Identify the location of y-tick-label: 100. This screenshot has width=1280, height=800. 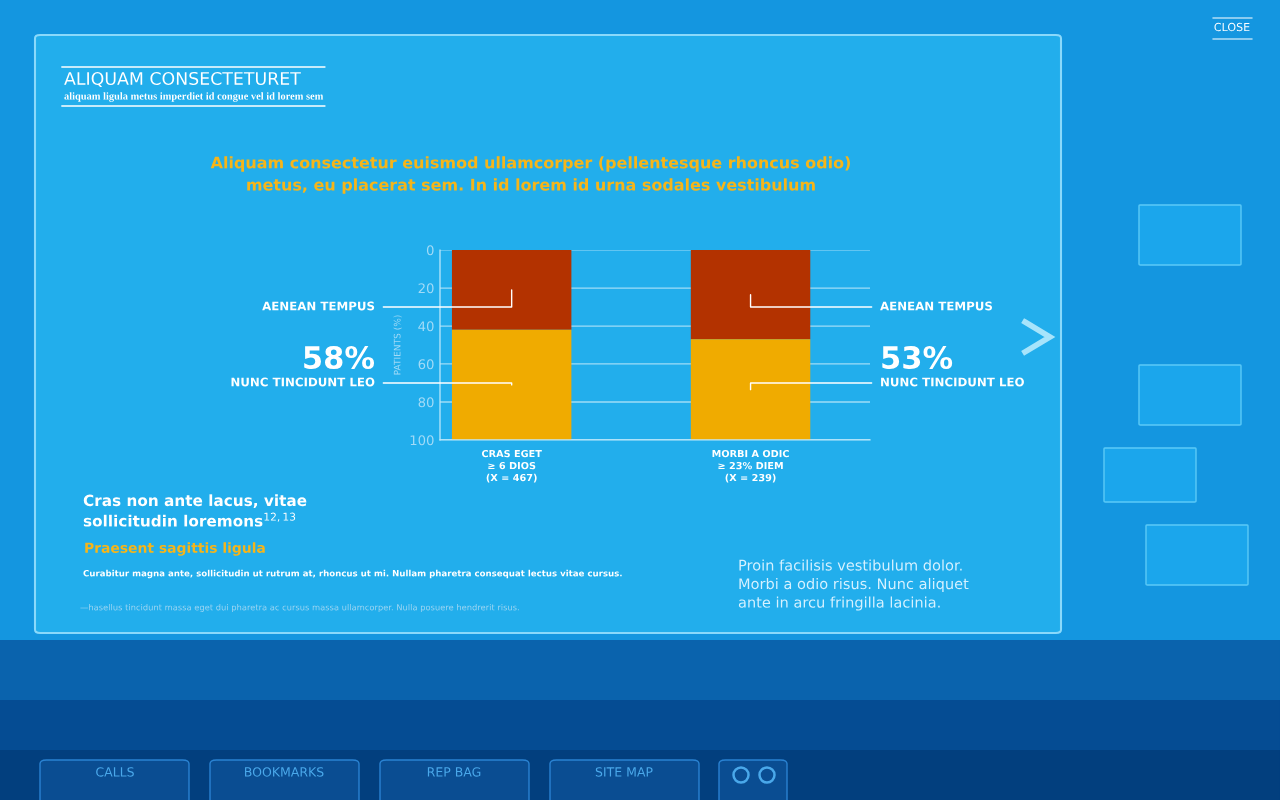
(422, 440).